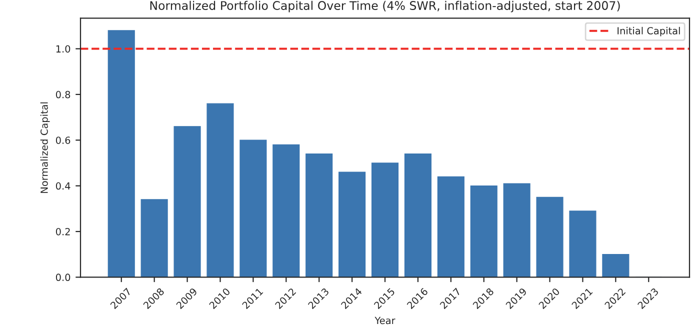 The height and width of the screenshot is (330, 700). What do you see at coordinates (45, 147) in the screenshot?
I see `y-axis-title: Normalized Capital` at bounding box center [45, 147].